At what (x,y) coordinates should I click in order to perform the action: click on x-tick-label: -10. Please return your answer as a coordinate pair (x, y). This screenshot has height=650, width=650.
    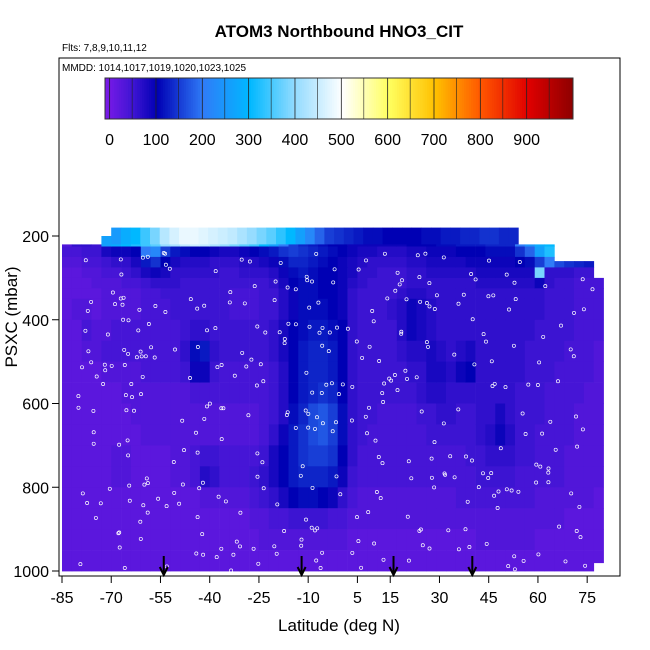
    Looking at the image, I should click on (308, 598).